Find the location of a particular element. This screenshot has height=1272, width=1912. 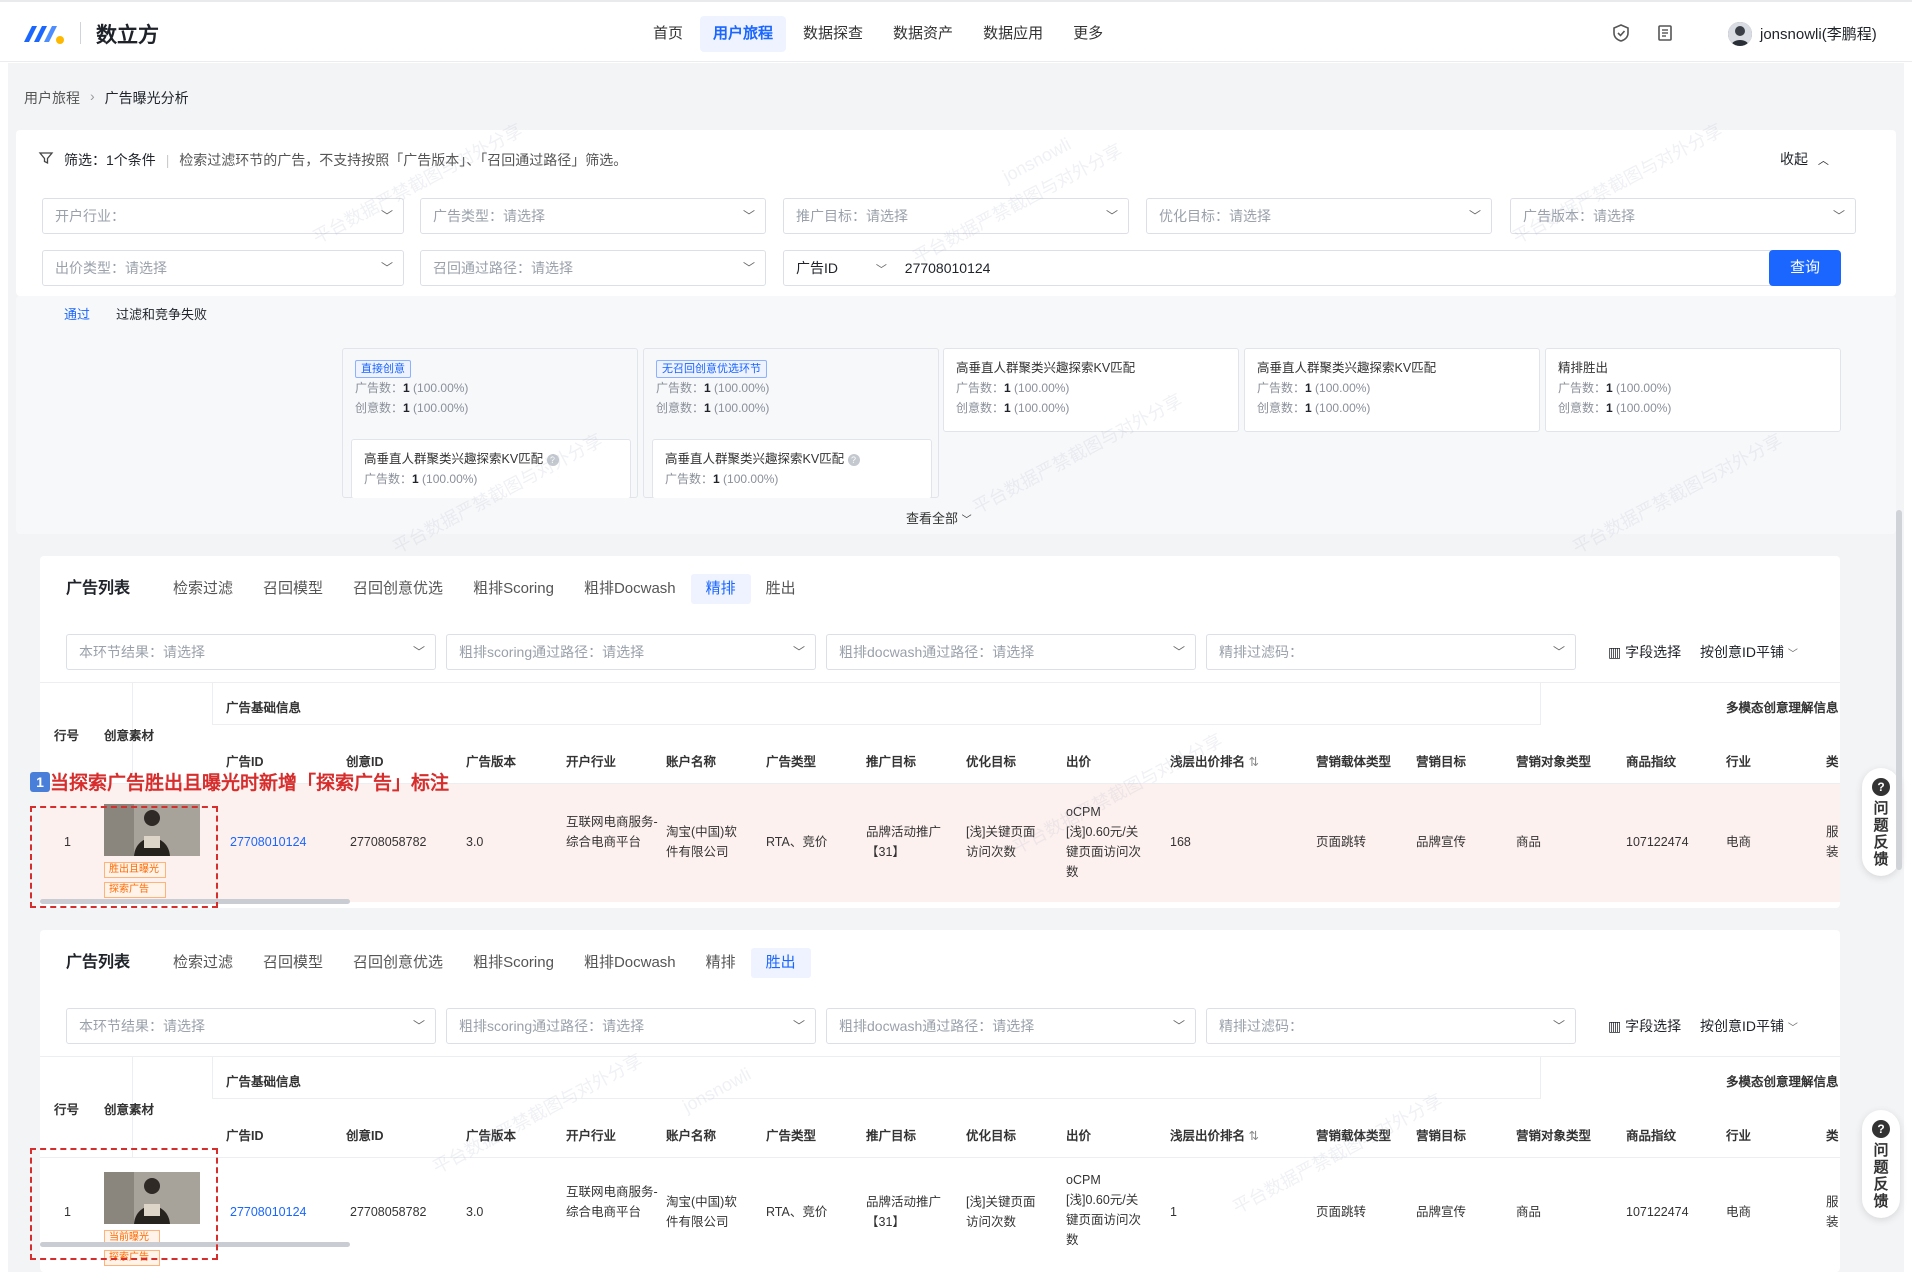

cell-promo-goal: 品牌活动推广【31】 is located at coordinates (904, 842).